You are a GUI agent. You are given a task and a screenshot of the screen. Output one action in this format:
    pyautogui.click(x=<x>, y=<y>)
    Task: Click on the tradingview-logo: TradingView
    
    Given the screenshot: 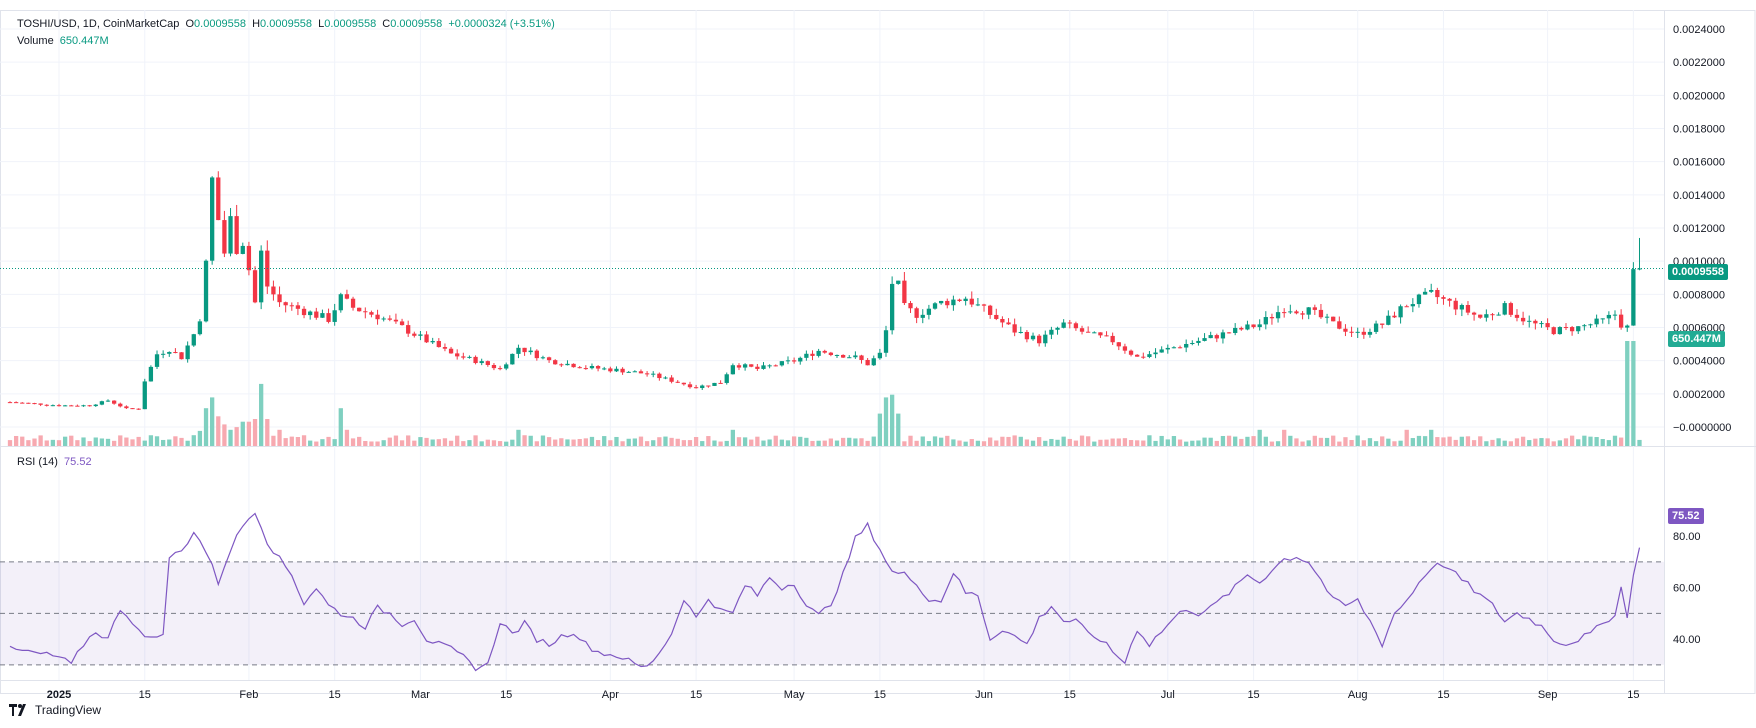 What is the action you would take?
    pyautogui.click(x=55, y=710)
    